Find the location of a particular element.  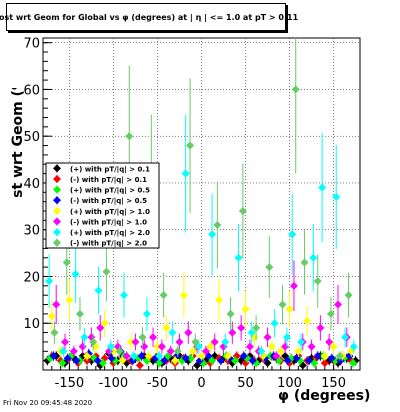

legend-box is located at coordinates (102, 205).